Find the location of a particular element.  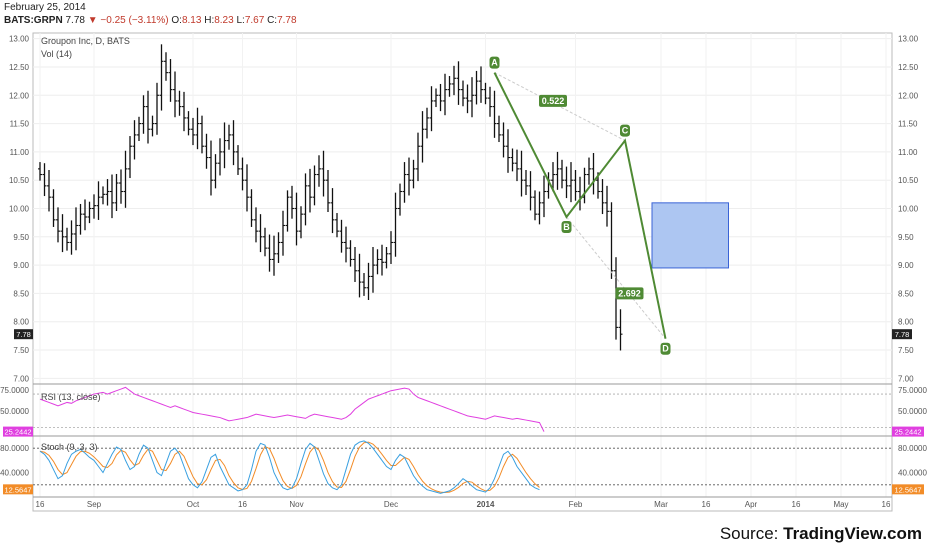

ratio-label: 2.692 is located at coordinates (629, 293).